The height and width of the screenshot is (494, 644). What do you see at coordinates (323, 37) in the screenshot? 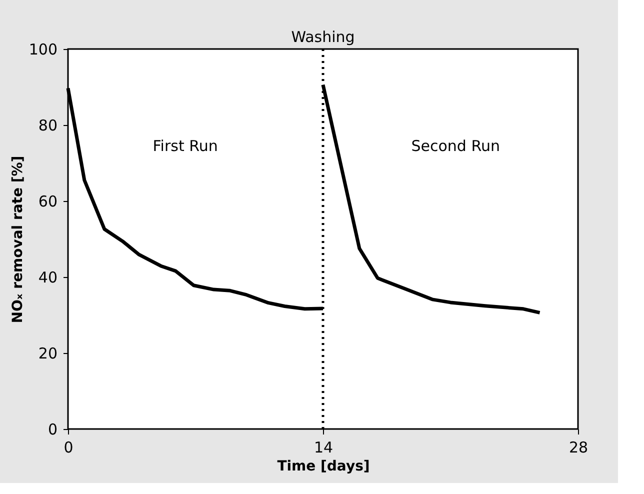
I see `ref-line-label: Washing` at bounding box center [323, 37].